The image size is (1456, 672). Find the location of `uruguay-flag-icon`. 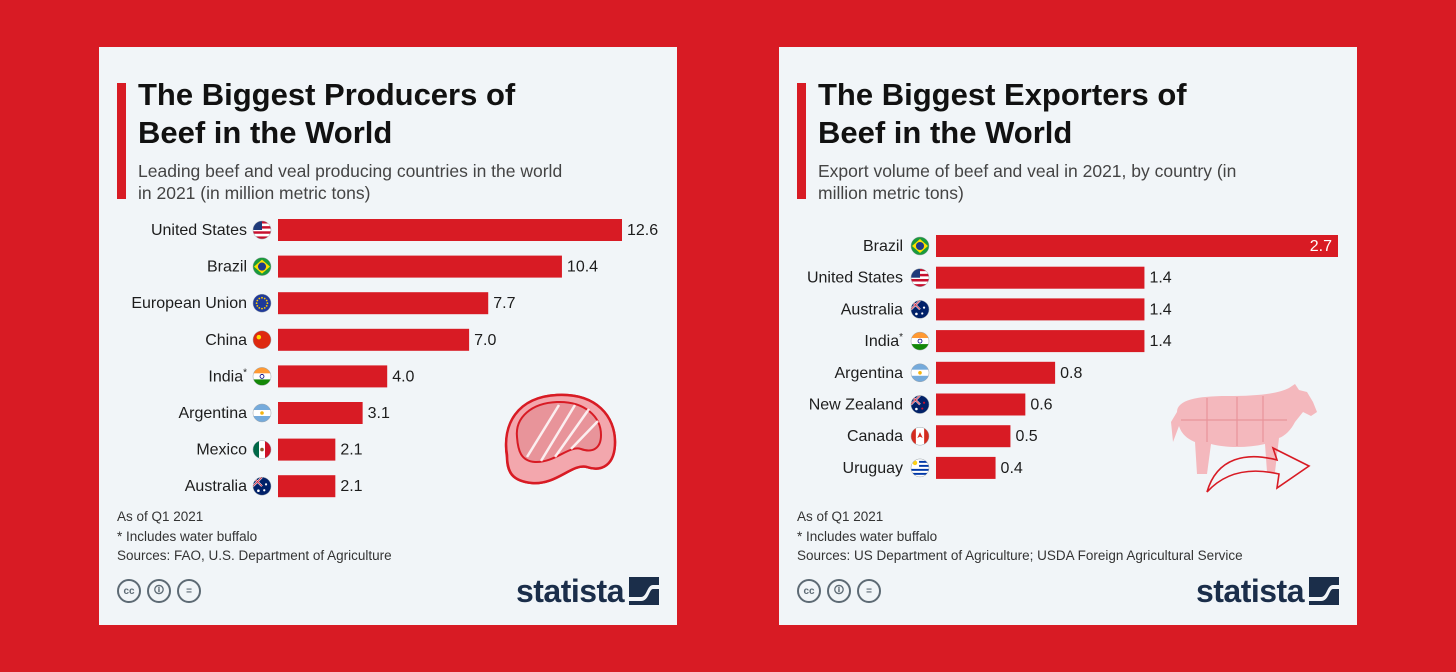

uruguay-flag-icon is located at coordinates (920, 468).